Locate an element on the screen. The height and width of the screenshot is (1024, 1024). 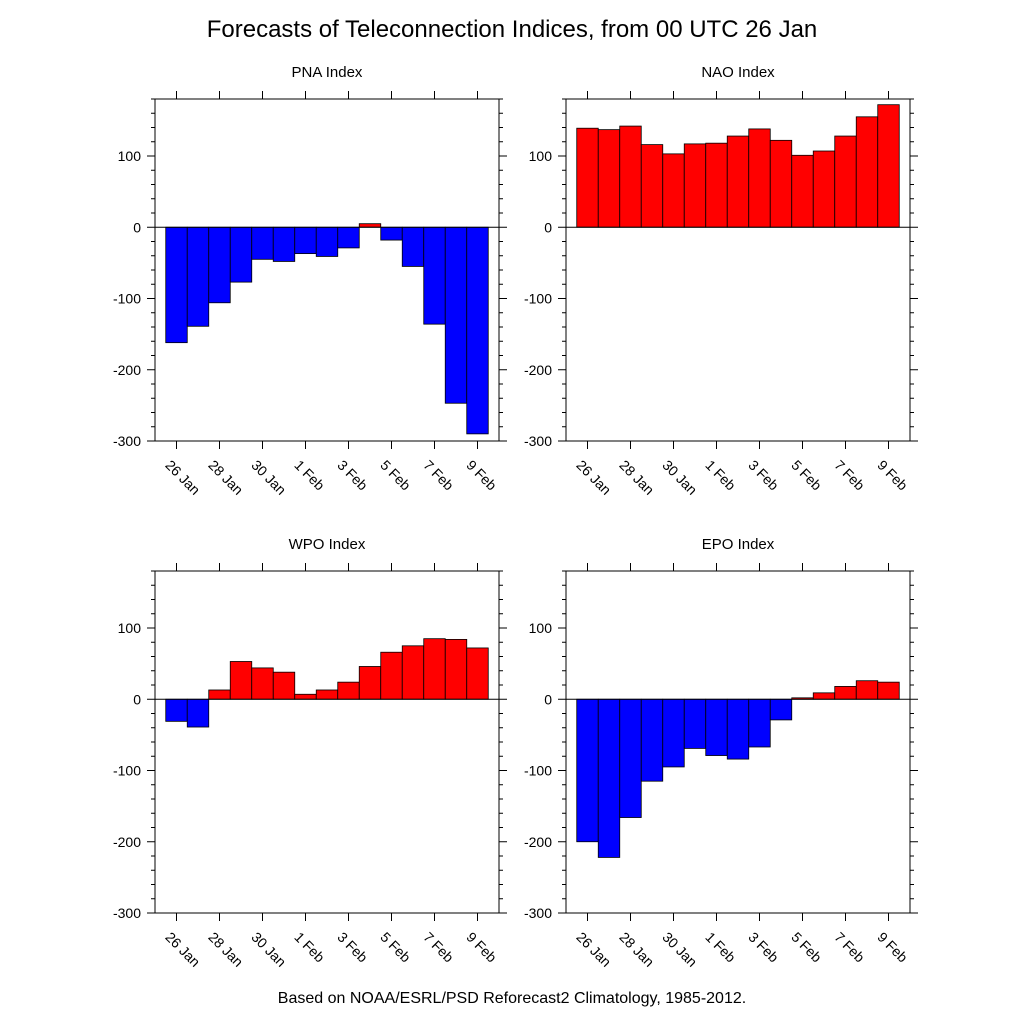
nao-index-ylabel-0: 0 is located at coordinates (548, 227).